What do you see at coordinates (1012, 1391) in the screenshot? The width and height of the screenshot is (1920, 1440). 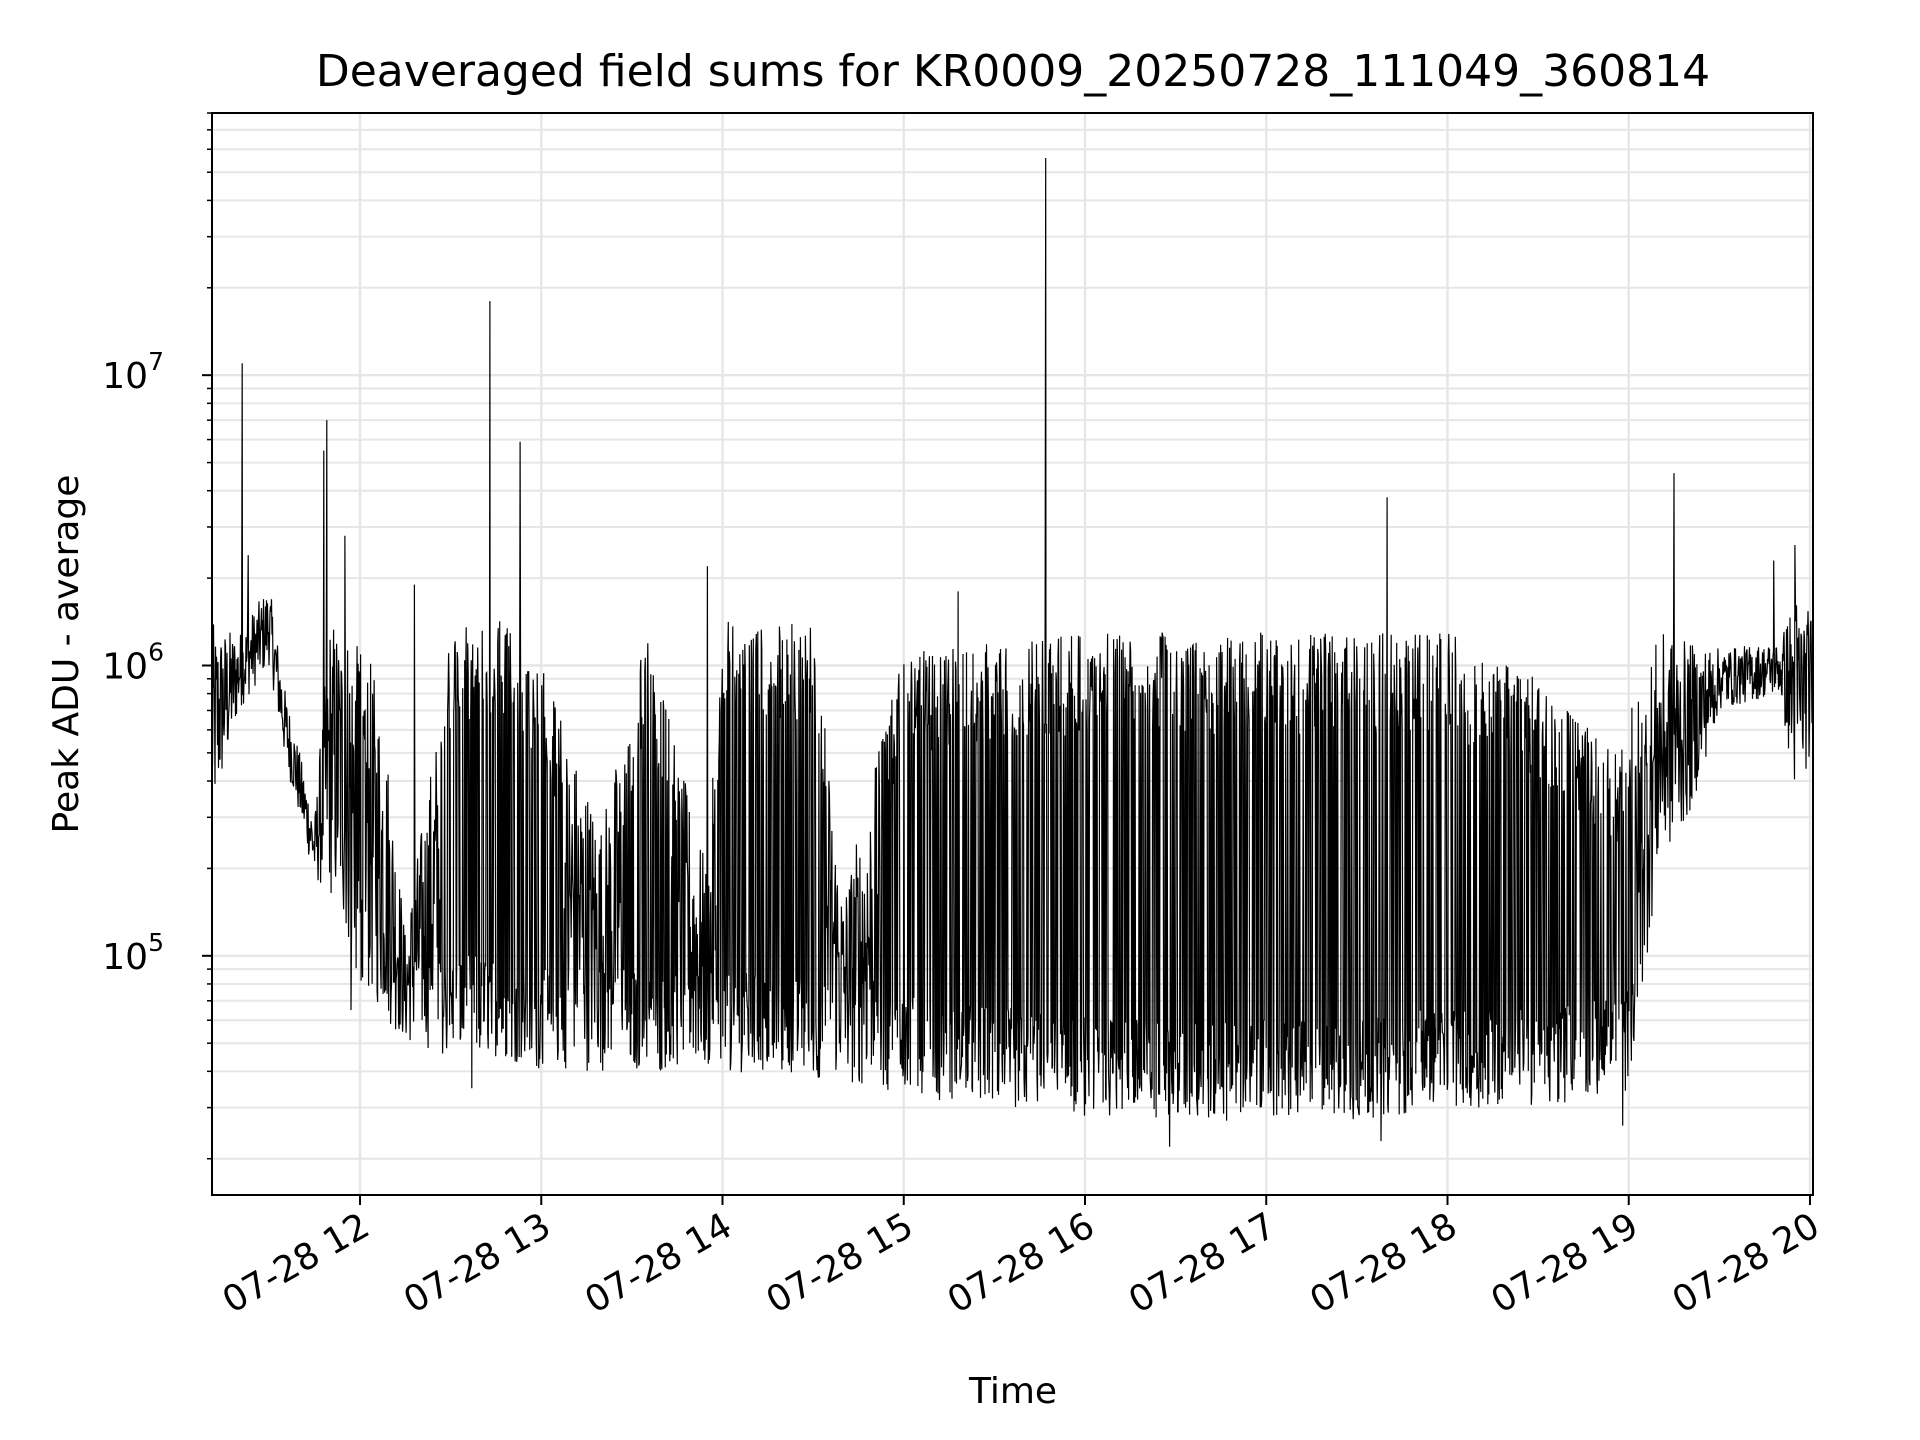 I see `x-axis-label: Time` at bounding box center [1012, 1391].